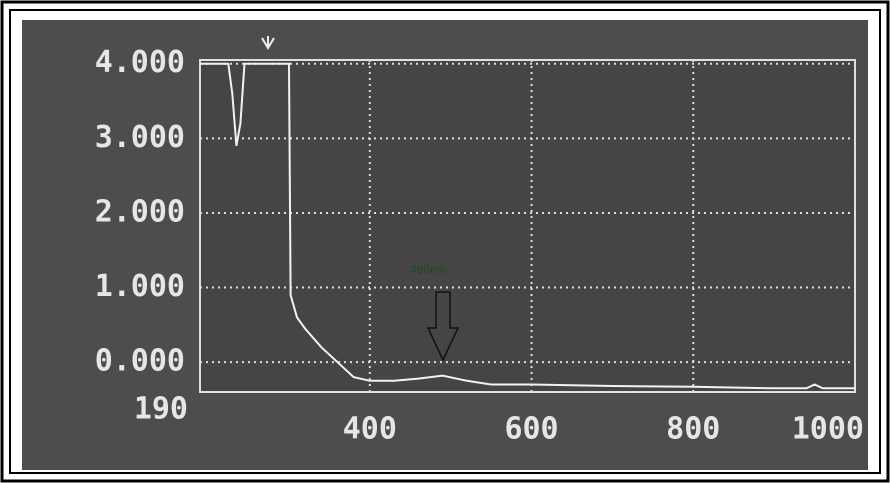 This screenshot has width=890, height=483. What do you see at coordinates (140, 62) in the screenshot?
I see `y-tick-label: 4.000` at bounding box center [140, 62].